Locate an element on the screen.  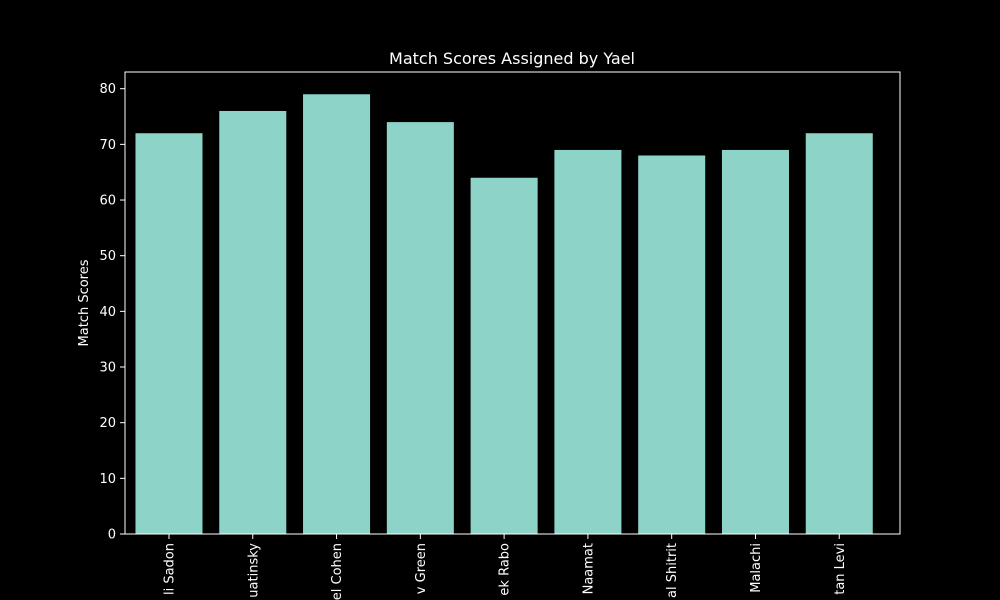
y-axis-title: Match Scores is located at coordinates (84, 302).